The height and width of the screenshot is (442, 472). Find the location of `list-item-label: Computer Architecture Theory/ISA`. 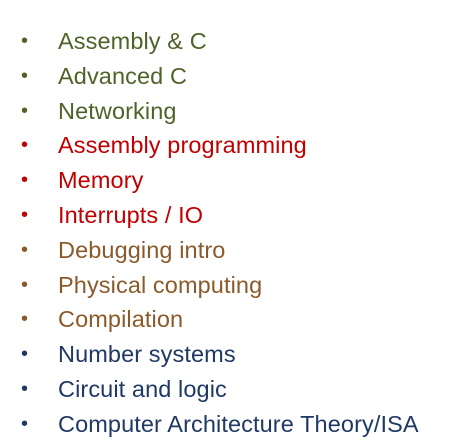

list-item-label: Computer Architecture Theory/ISA is located at coordinates (238, 423).